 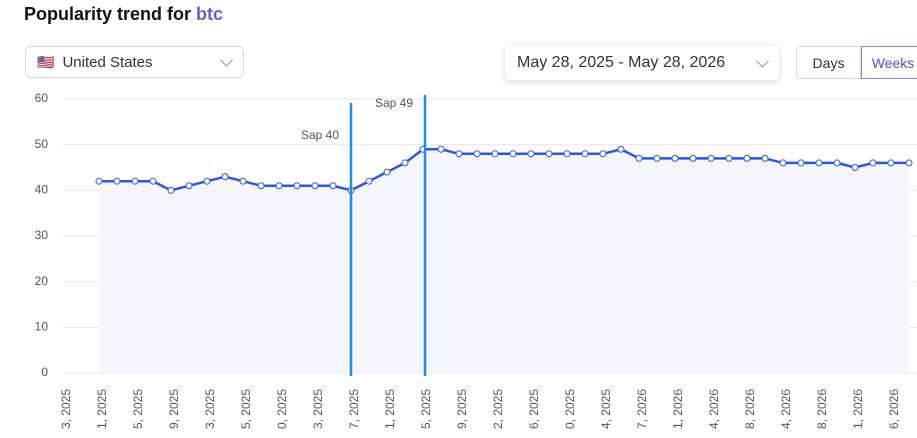 I want to click on keyword: btc, so click(x=210, y=14).